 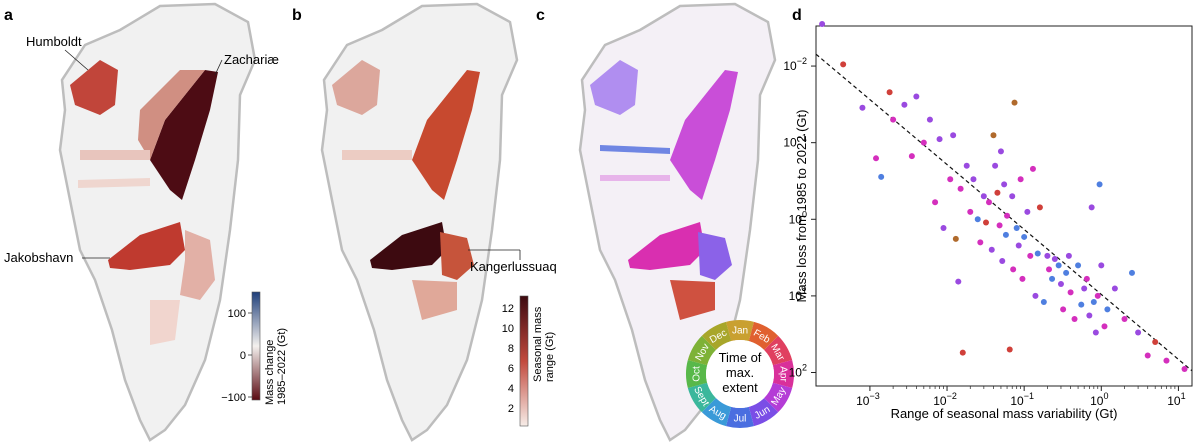 I want to click on wheel-title-1: Time of, so click(x=740, y=357).